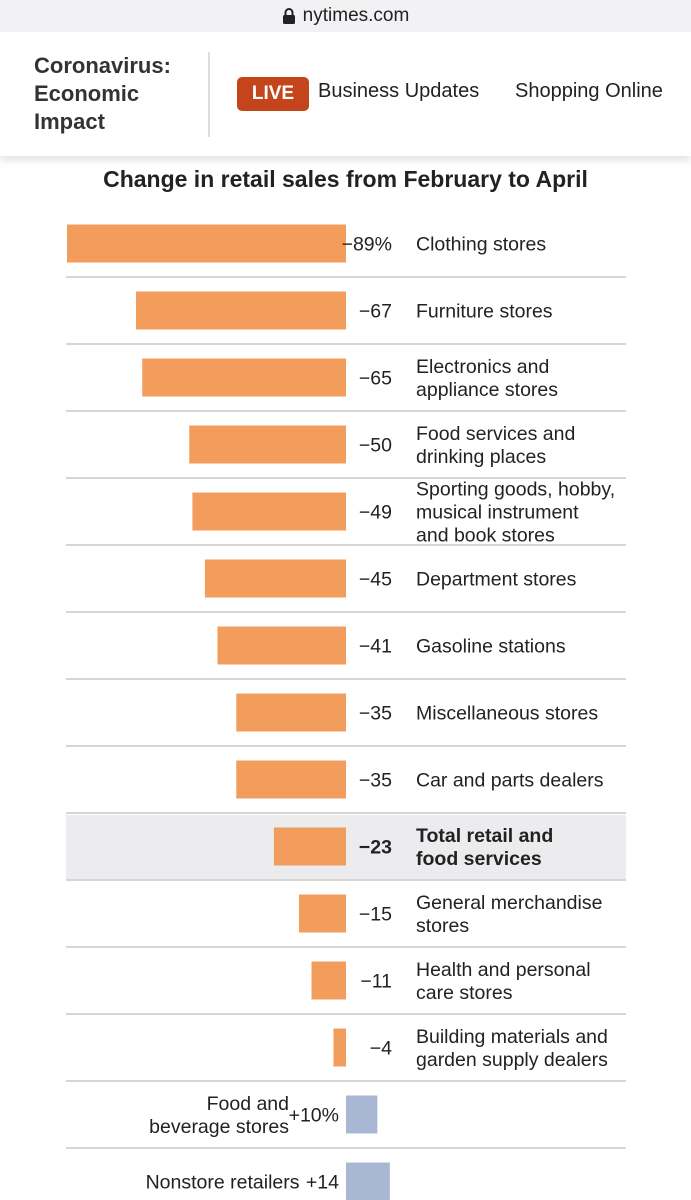 This screenshot has width=691, height=1200. What do you see at coordinates (510, 781) in the screenshot?
I see `category-label: Car and parts dealers` at bounding box center [510, 781].